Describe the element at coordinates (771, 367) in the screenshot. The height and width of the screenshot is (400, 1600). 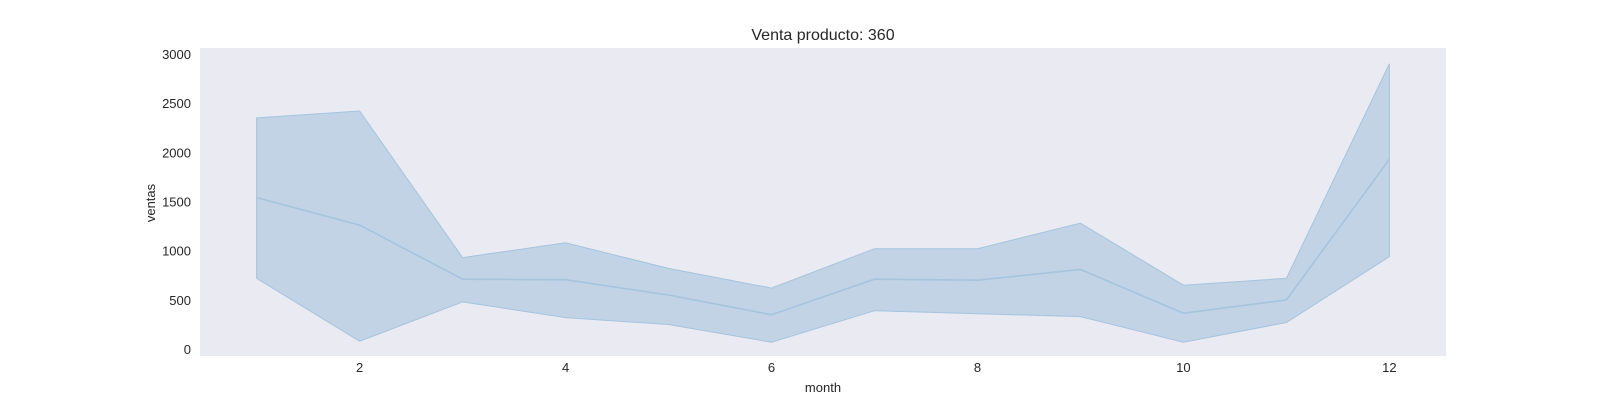
I see `x-tick-label: 6` at that location.